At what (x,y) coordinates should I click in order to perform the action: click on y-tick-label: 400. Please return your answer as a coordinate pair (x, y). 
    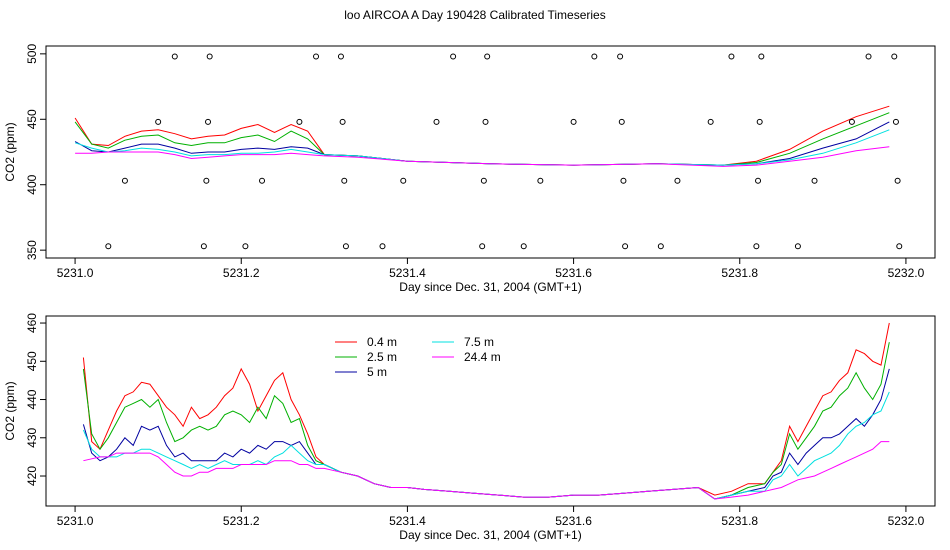
    Looking at the image, I should click on (32, 184).